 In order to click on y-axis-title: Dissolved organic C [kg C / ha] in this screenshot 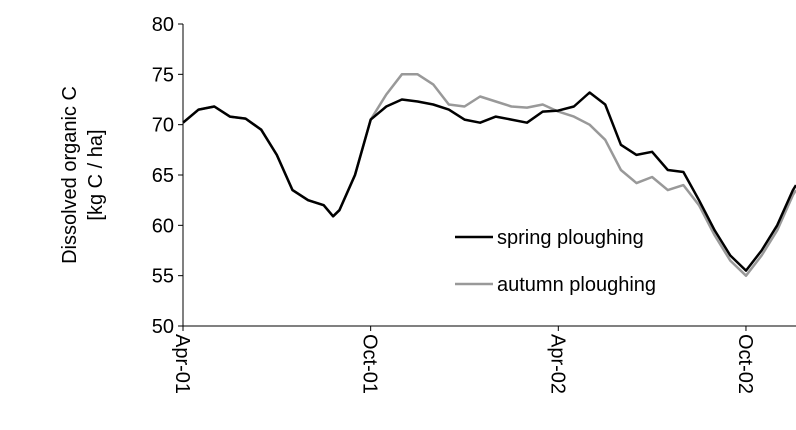, I will do `click(83, 175)`.